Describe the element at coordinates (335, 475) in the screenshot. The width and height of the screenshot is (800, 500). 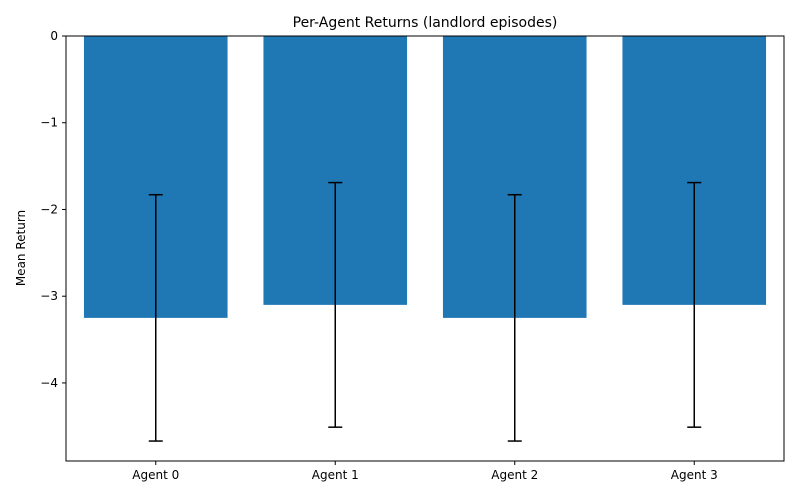
I see `x-tick-label-1: Agent 1` at that location.